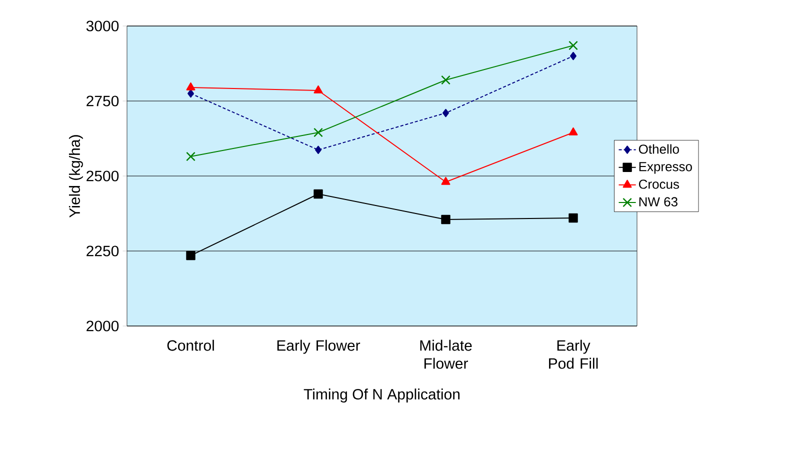  What do you see at coordinates (102, 26) in the screenshot?
I see `y-tick-label: 3000` at bounding box center [102, 26].